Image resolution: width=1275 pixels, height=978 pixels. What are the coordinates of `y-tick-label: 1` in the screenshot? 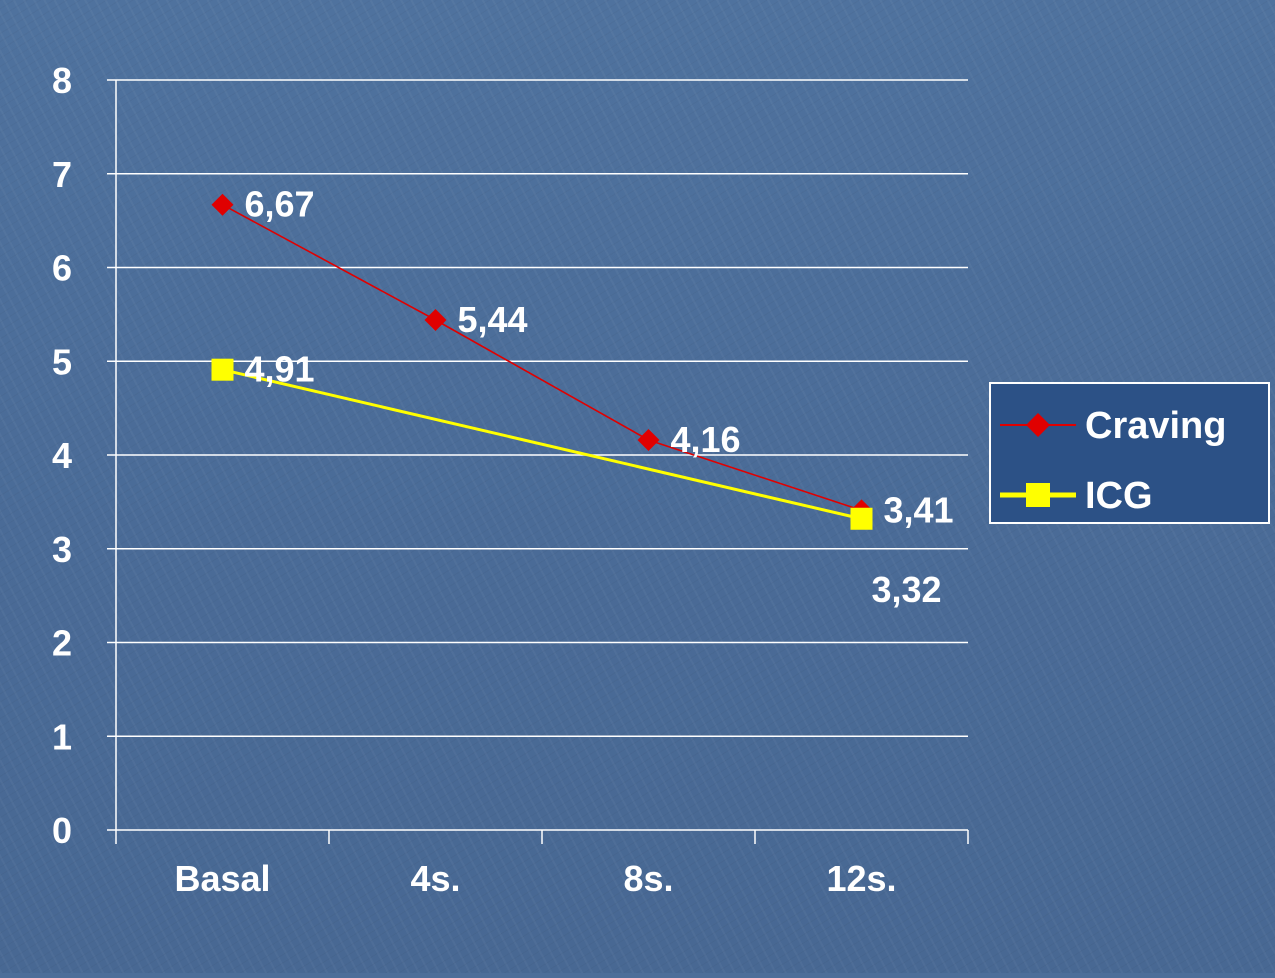 It's located at (62, 736).